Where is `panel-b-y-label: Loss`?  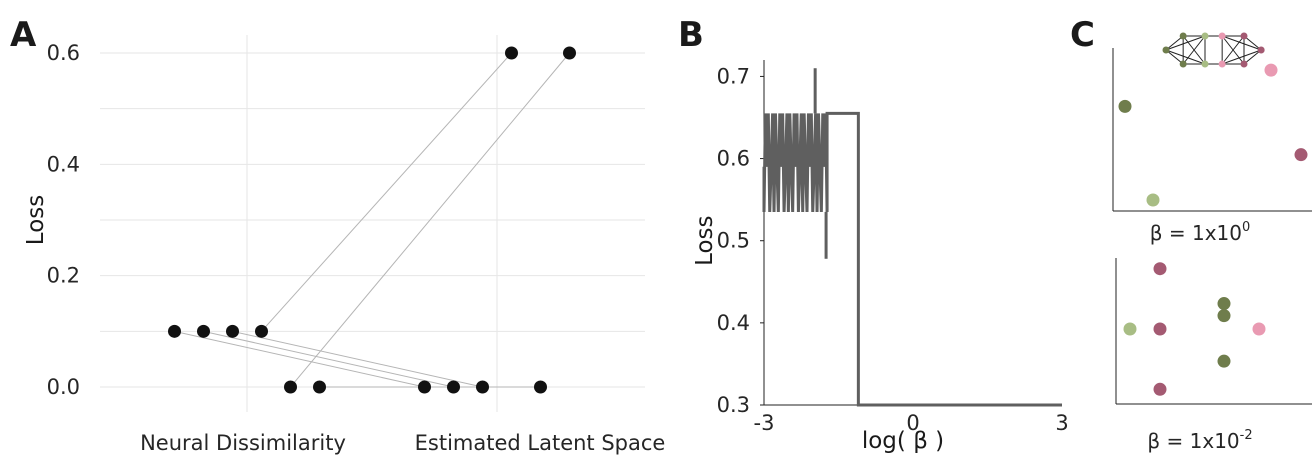 panel-b-y-label: Loss is located at coordinates (705, 240).